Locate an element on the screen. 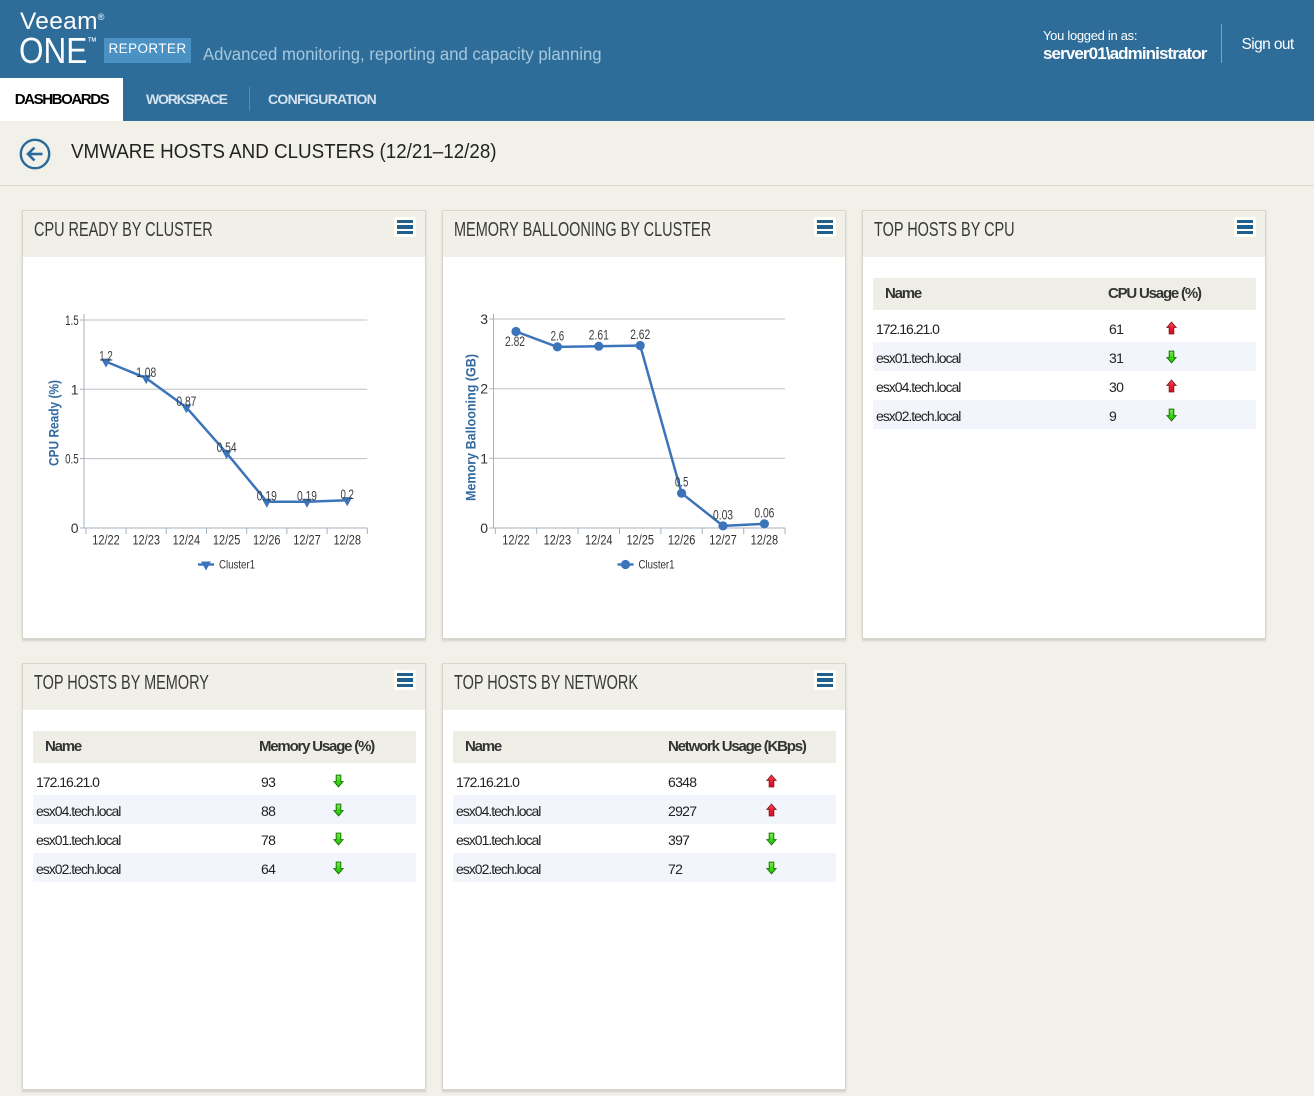 This screenshot has height=1096, width=1314. svg-text: 2.82 is located at coordinates (515, 341).